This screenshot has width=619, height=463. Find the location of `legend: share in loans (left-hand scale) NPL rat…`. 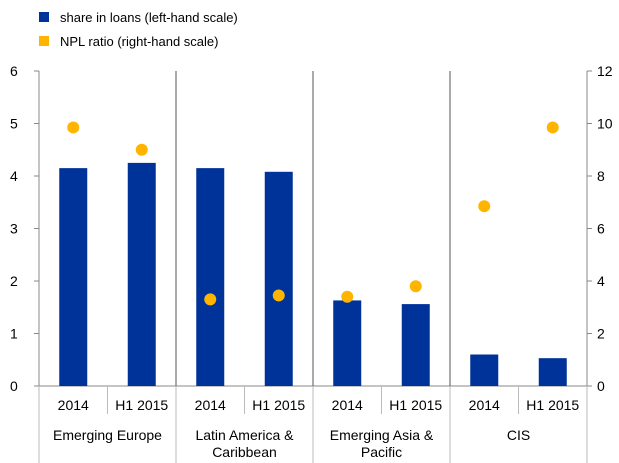

legend: share in loans (left-hand scale) NPL rat… is located at coordinates (138, 29).